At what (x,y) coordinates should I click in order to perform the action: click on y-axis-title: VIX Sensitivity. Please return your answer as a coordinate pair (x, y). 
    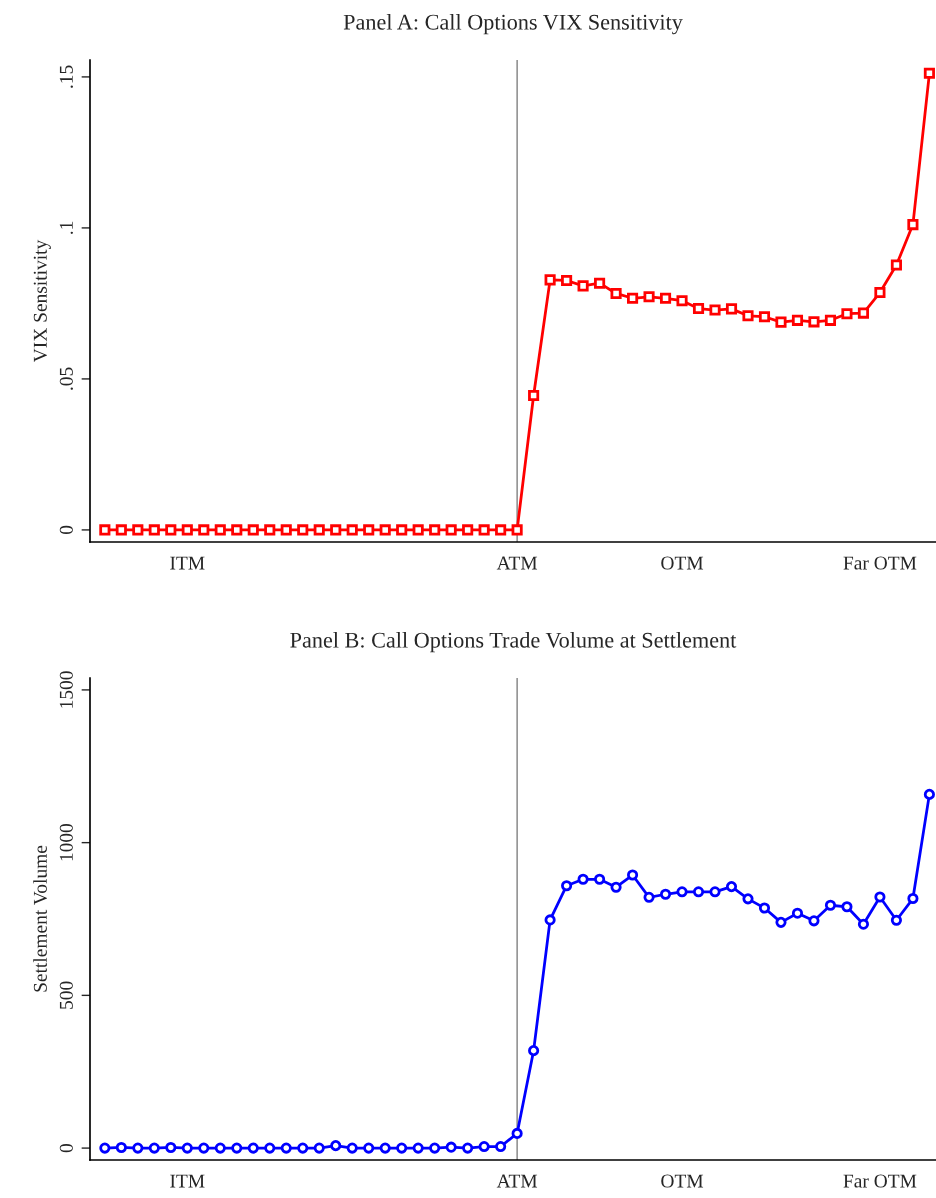
    Looking at the image, I should click on (42, 301).